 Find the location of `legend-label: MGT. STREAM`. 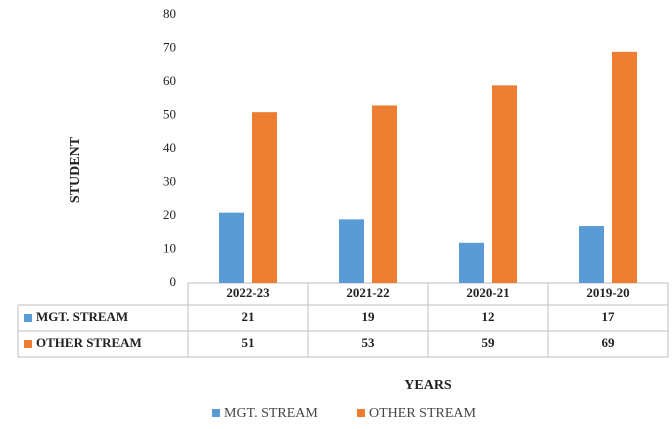

legend-label: MGT. STREAM is located at coordinates (271, 413).